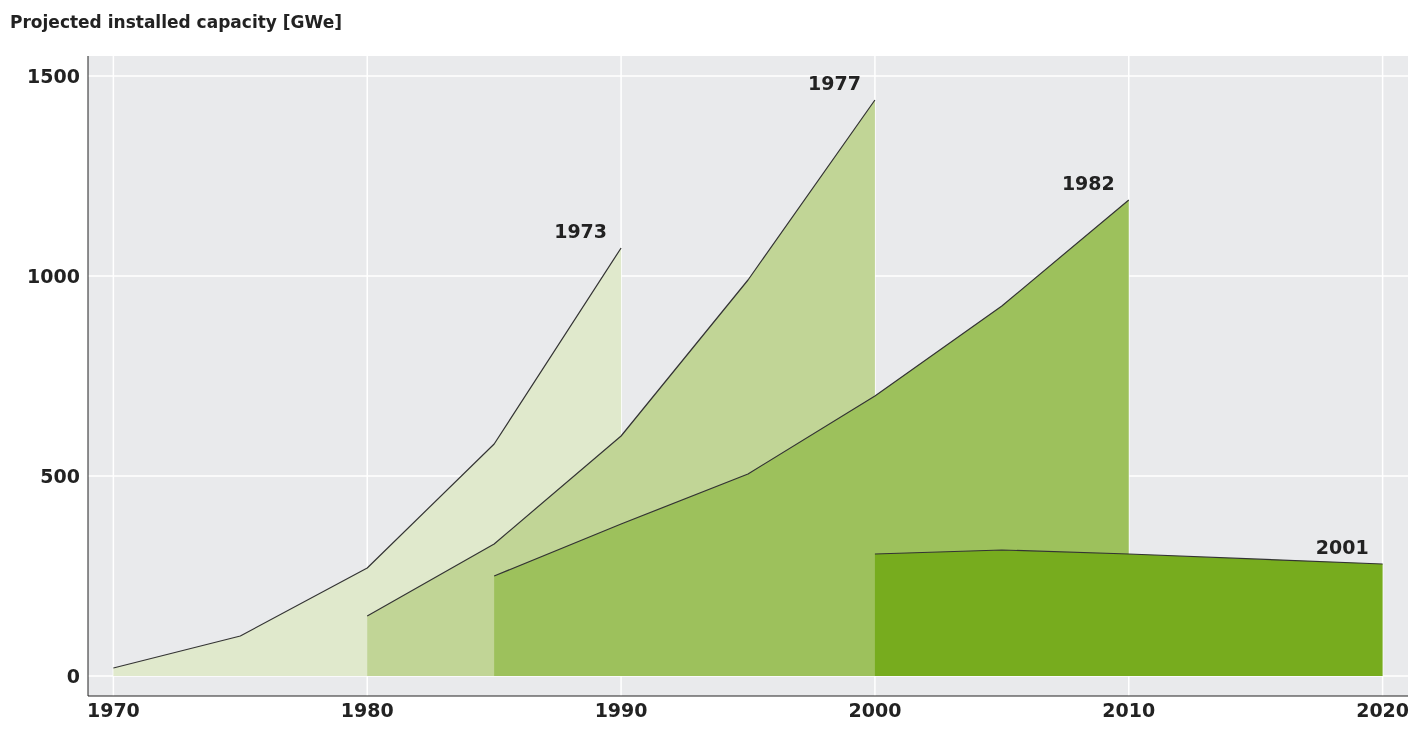 The width and height of the screenshot is (1428, 746). What do you see at coordinates (834, 83) in the screenshot?
I see `series-label: 1977` at bounding box center [834, 83].